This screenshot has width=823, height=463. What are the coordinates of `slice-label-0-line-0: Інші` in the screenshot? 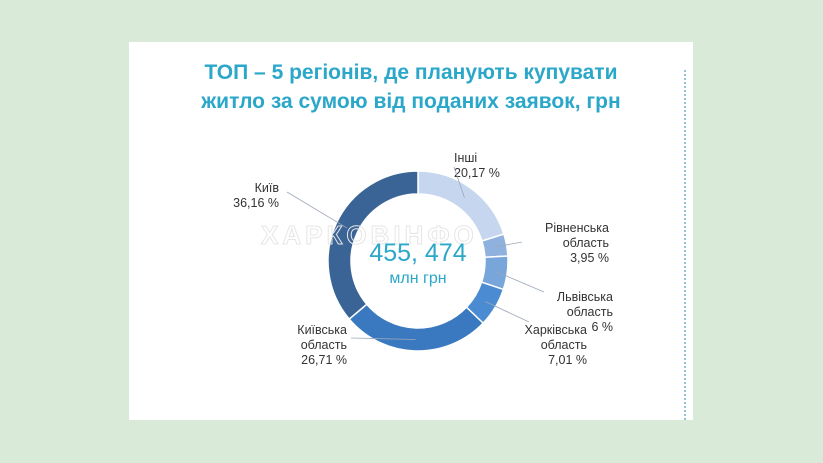 It's located at (465, 158).